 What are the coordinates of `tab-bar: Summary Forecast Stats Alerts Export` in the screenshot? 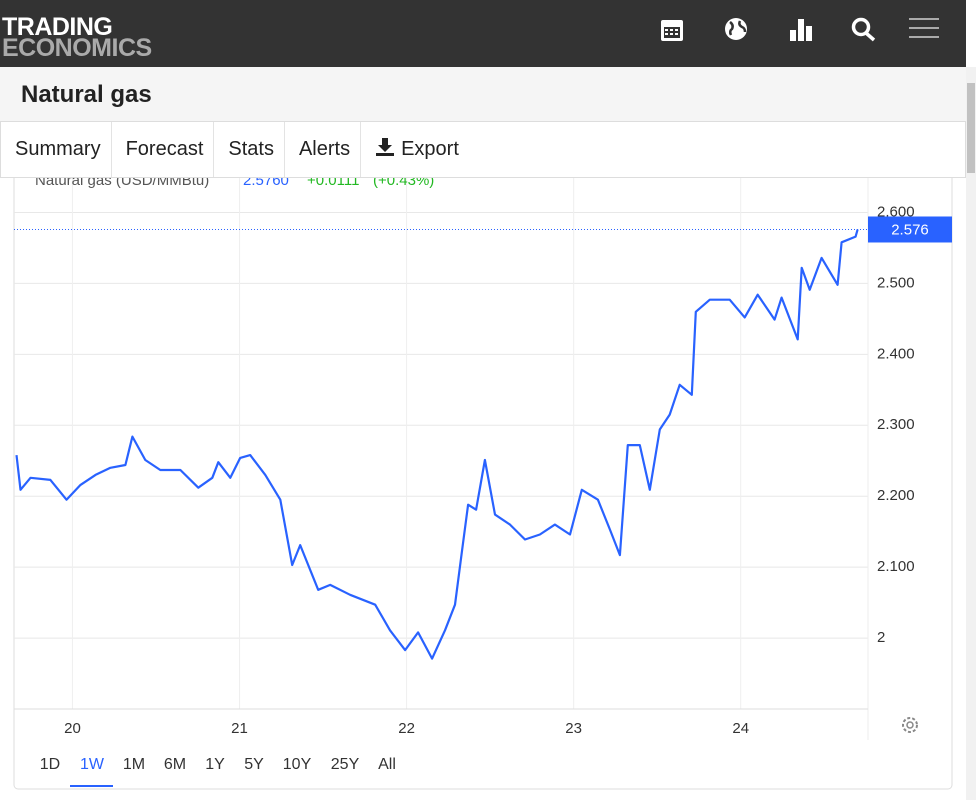 It's located at (483, 149).